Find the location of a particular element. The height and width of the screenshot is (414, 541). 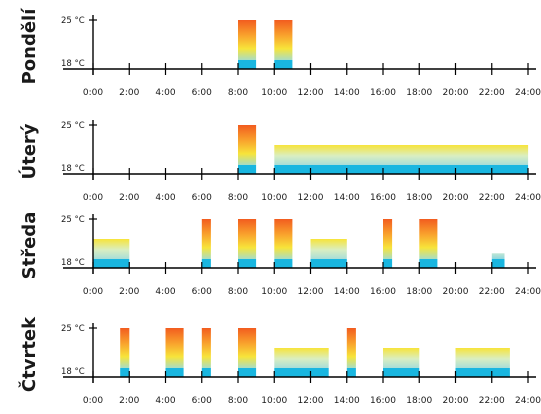

day-label: Čtvrtek is located at coordinates (29, 354).